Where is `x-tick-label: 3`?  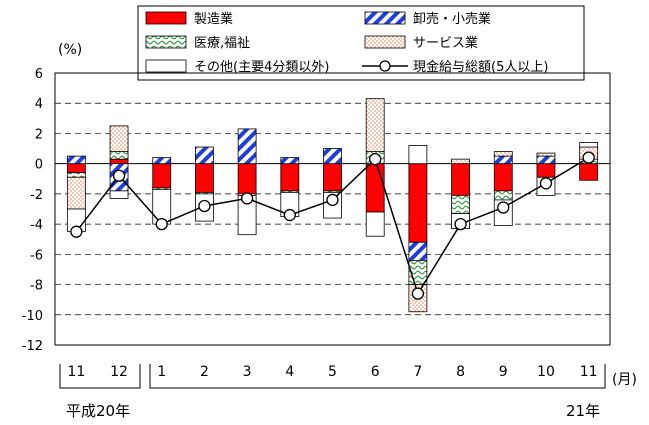 x-tick-label: 3 is located at coordinates (247, 372).